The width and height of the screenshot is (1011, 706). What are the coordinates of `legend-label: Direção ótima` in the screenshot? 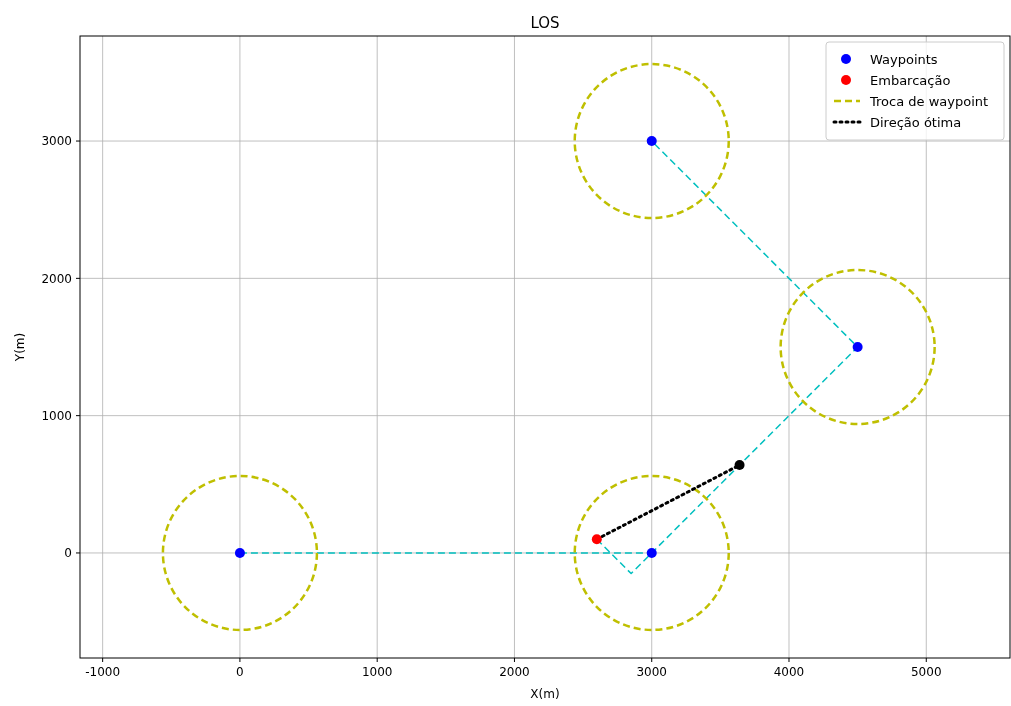 It's located at (916, 122).